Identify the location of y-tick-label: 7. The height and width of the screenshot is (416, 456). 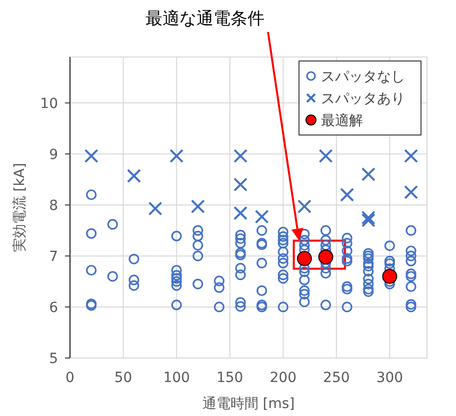
(53, 256).